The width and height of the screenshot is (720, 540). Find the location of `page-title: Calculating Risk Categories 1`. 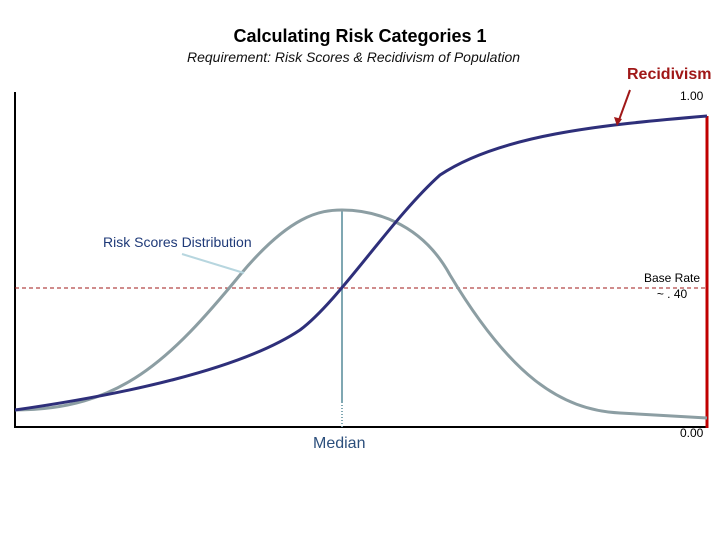

page-title: Calculating Risk Categories 1 is located at coordinates (360, 36).